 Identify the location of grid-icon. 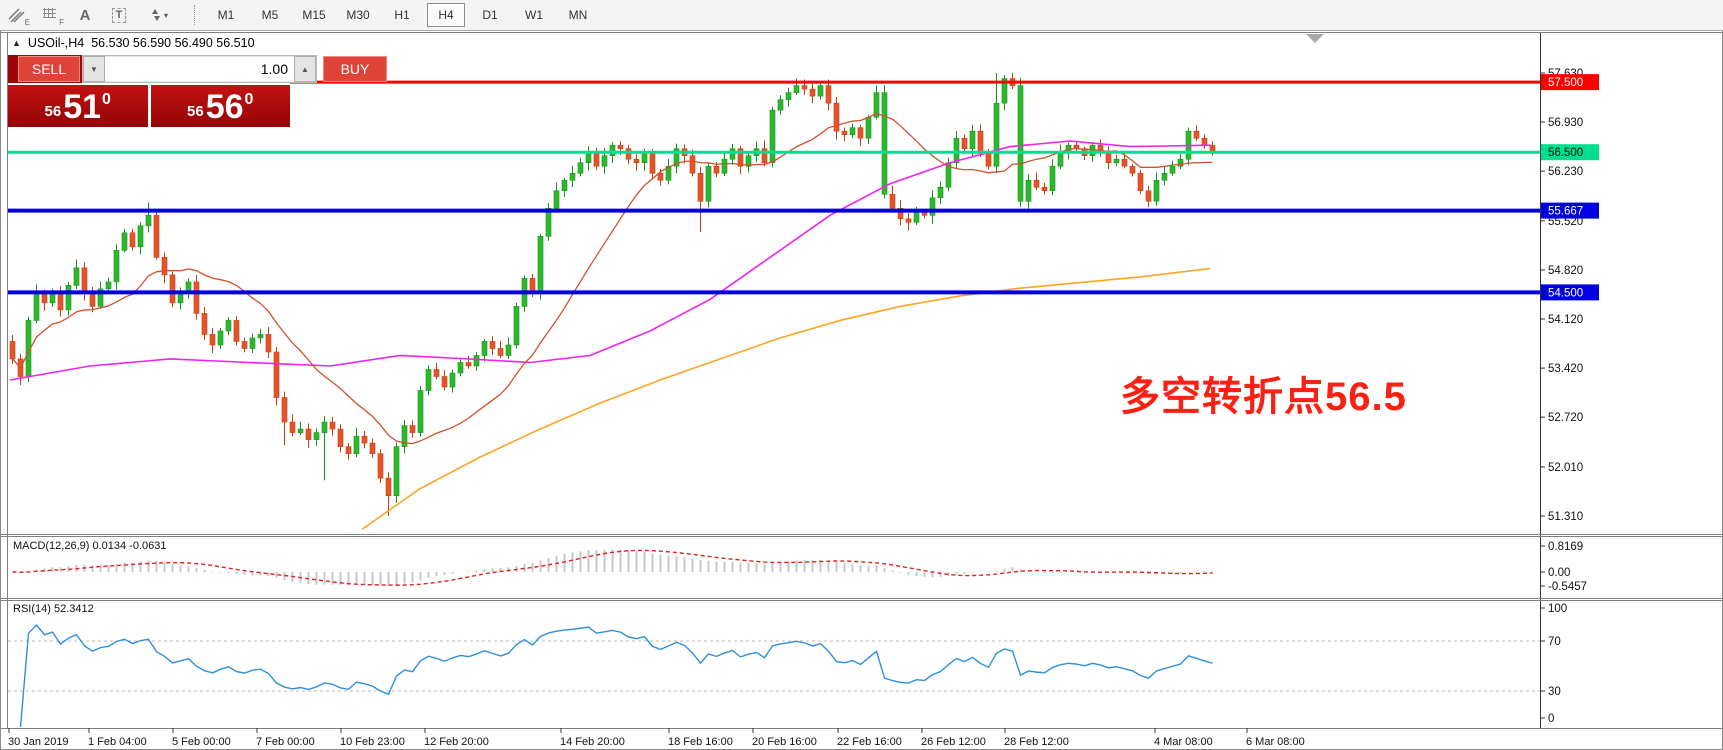
(49, 13).